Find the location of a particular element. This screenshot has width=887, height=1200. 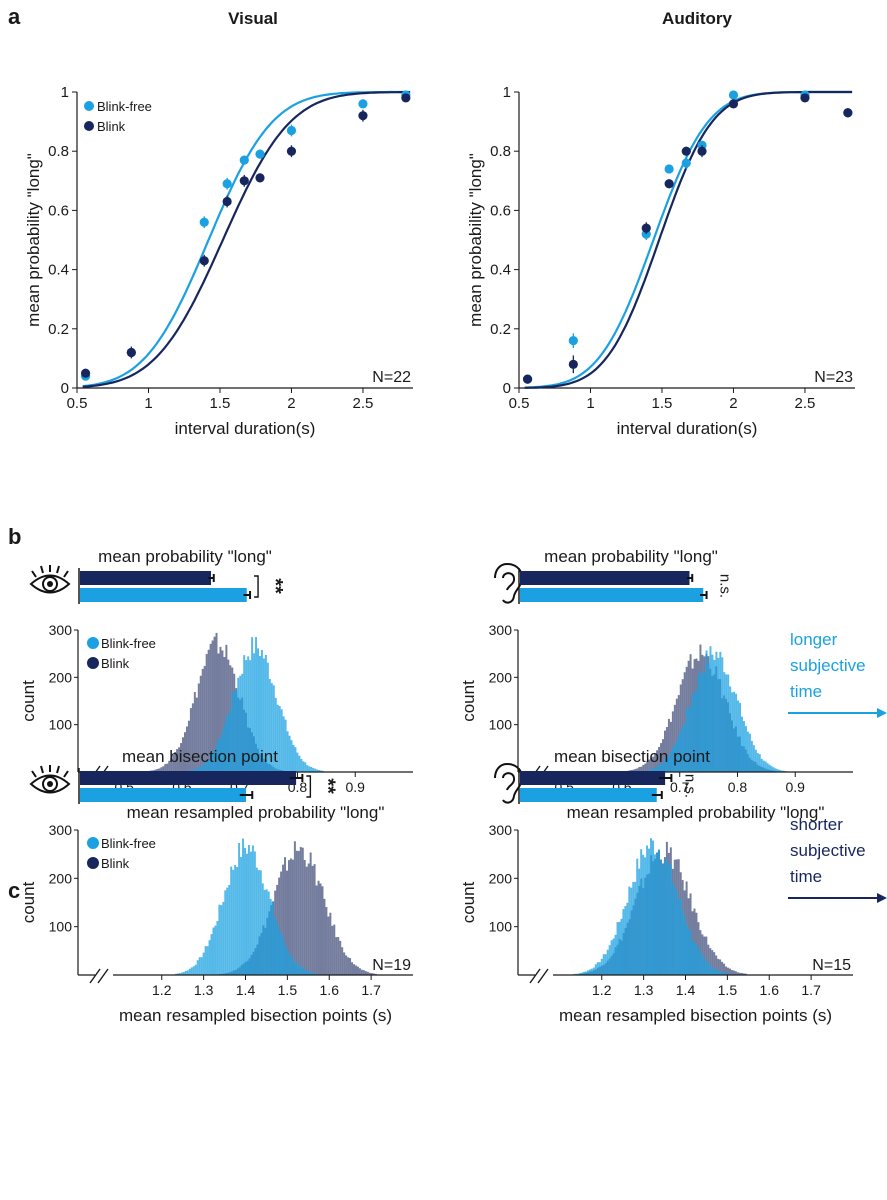

x-tick-label: 1.3 is located at coordinates (644, 990).